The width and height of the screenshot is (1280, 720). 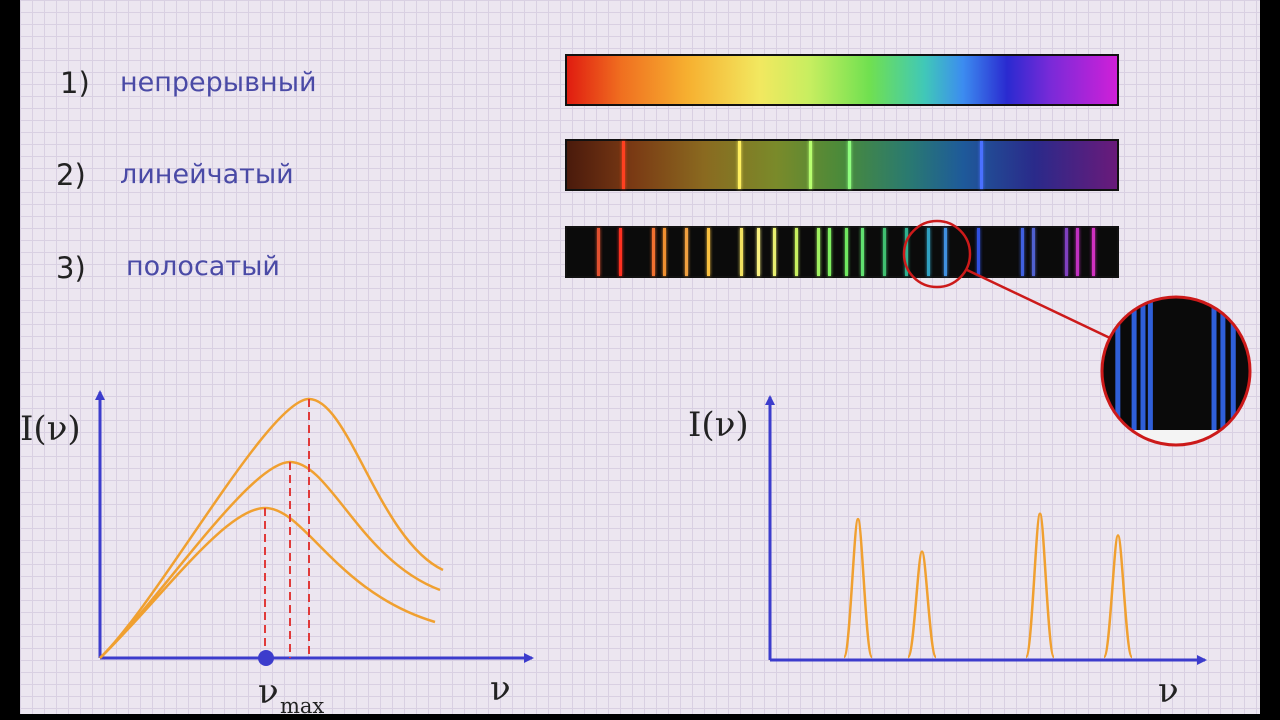 I want to click on continuous-spectrum-bar, so click(x=842, y=80).